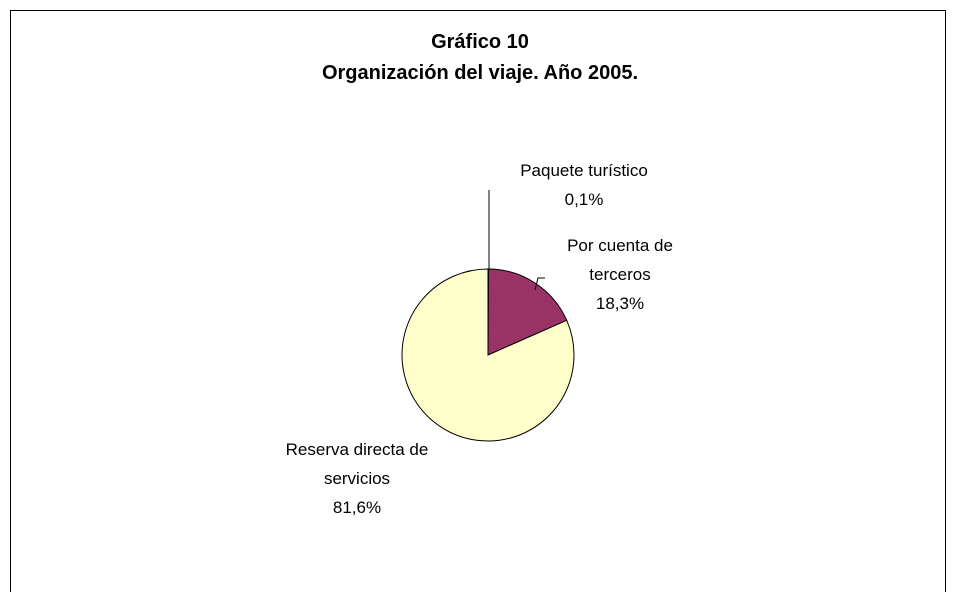  Describe the element at coordinates (357, 464) in the screenshot. I see `slice-category: Reserva directa de servicios` at that location.